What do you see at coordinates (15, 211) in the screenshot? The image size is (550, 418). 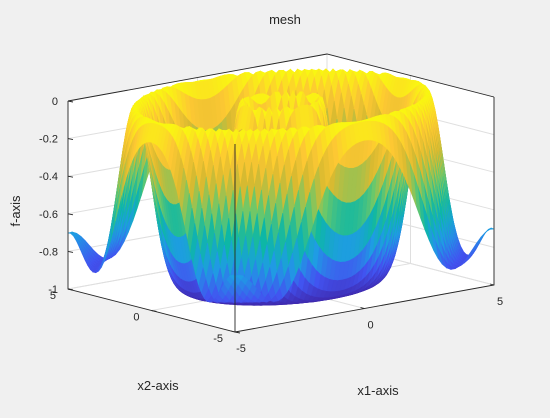 I see `z-axis-label: f-axis` at bounding box center [15, 211].